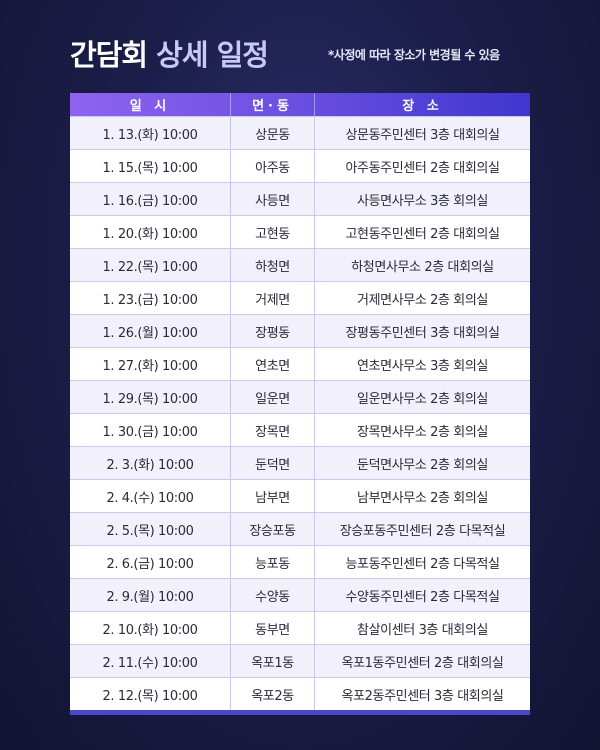 The image size is (600, 750). What do you see at coordinates (273, 133) in the screenshot?
I see `cell-district: 상문동` at bounding box center [273, 133].